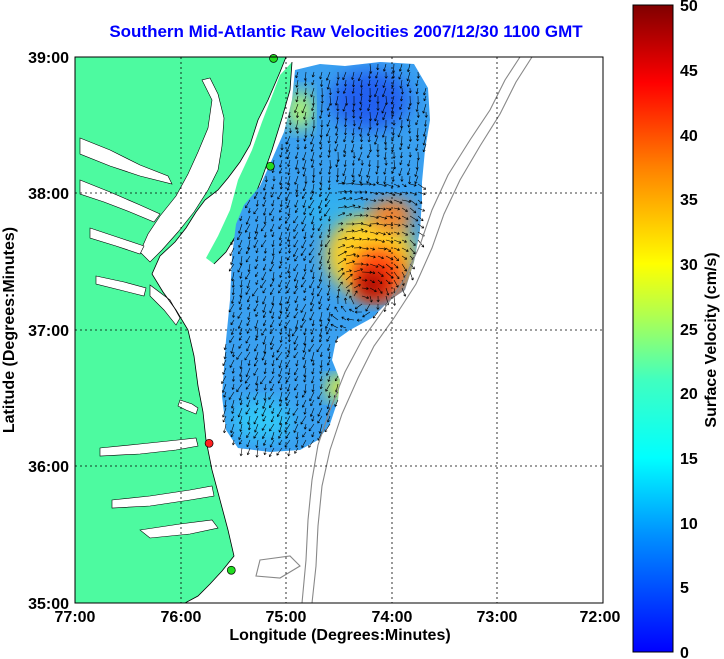 This screenshot has height=659, width=724. Describe the element at coordinates (689, 459) in the screenshot. I see `colorbar-tick: 15` at that location.